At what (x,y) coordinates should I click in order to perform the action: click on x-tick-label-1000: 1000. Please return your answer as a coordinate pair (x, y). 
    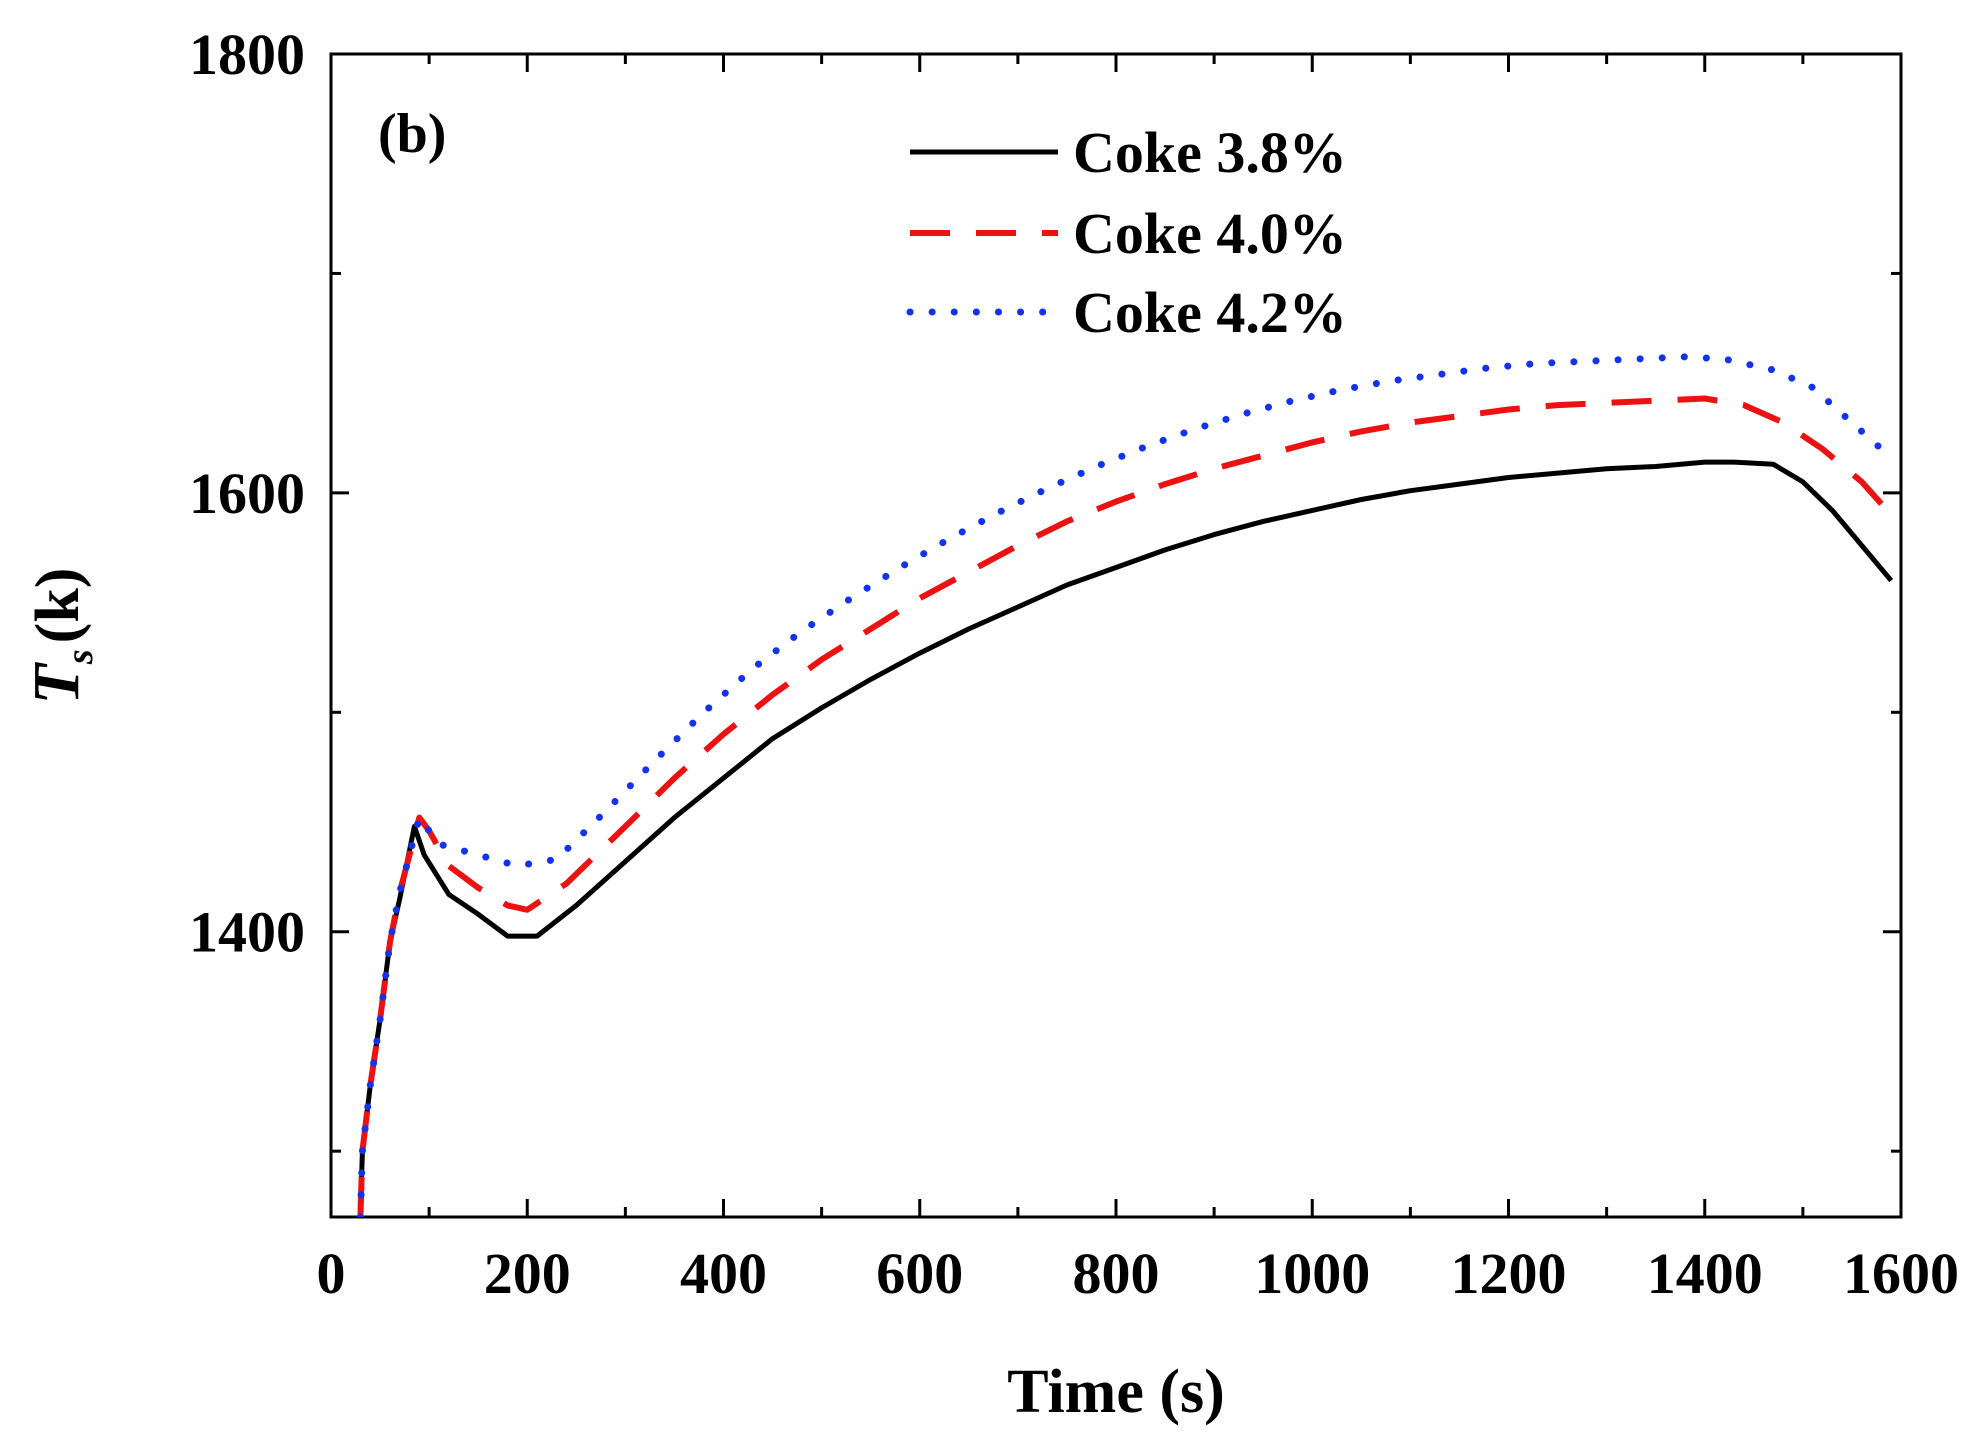
    Looking at the image, I should click on (1312, 1273).